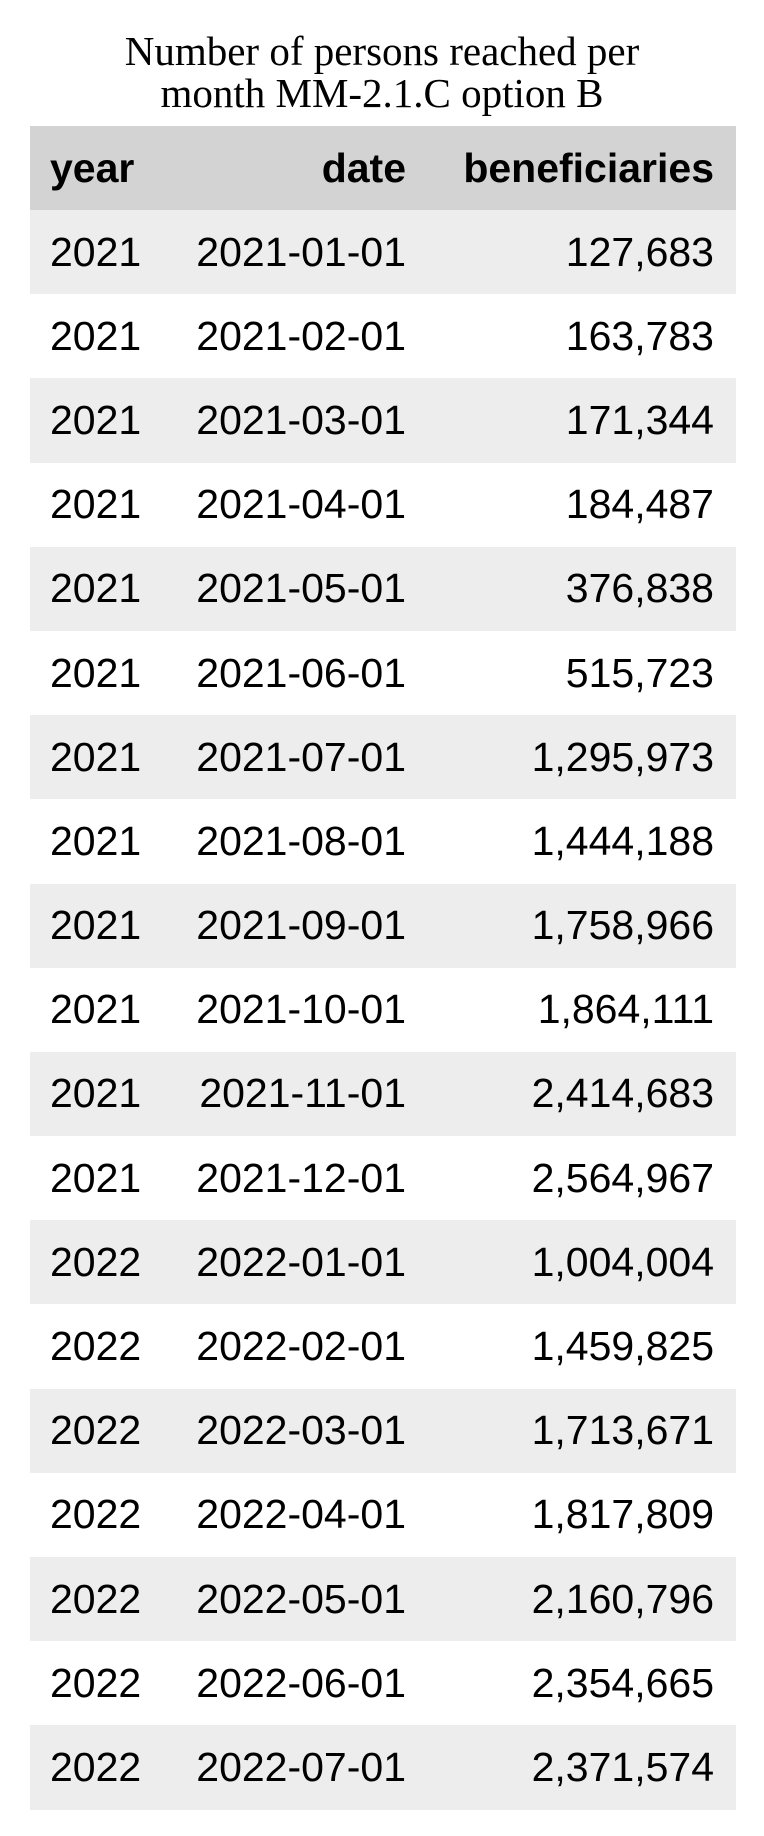  What do you see at coordinates (301, 756) in the screenshot?
I see `cell-date: 2021-07-01` at bounding box center [301, 756].